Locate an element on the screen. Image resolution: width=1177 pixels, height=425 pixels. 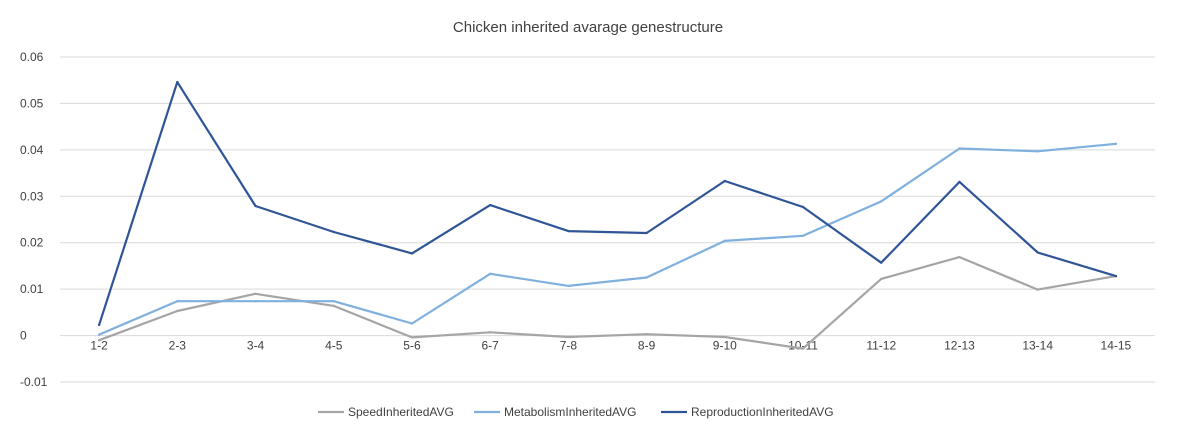
chart-title: Chicken inherited avarage genestructure is located at coordinates (588, 27).